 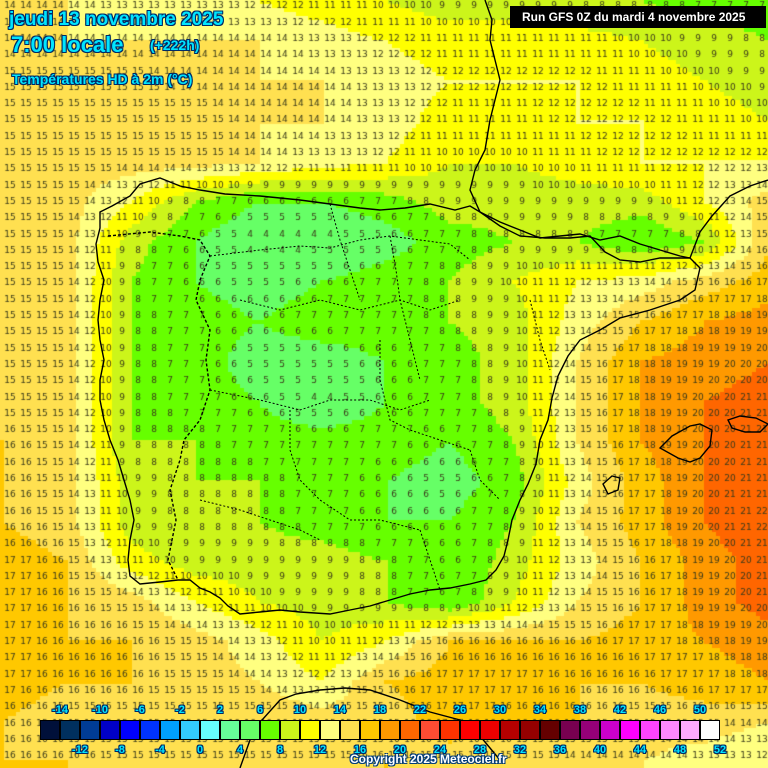 What do you see at coordinates (60, 710) in the screenshot?
I see `legend-tick-top: -14` at bounding box center [60, 710].